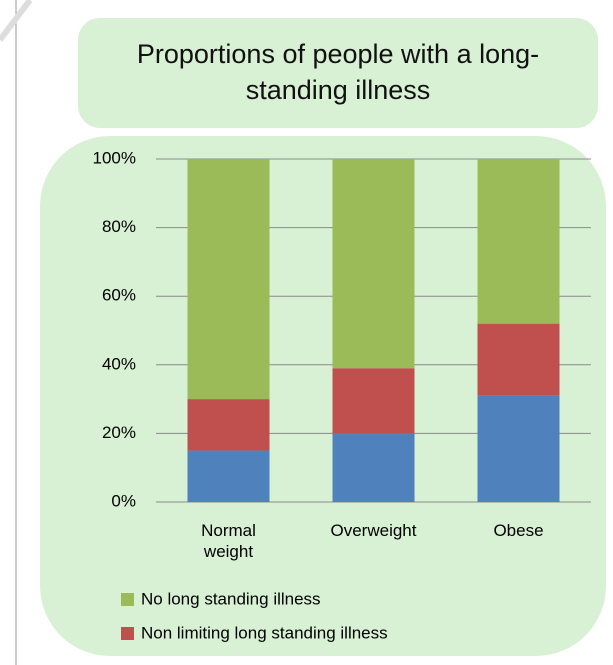 The image size is (613, 665). What do you see at coordinates (373, 530) in the screenshot?
I see `x-tick-label: Overweight` at bounding box center [373, 530].